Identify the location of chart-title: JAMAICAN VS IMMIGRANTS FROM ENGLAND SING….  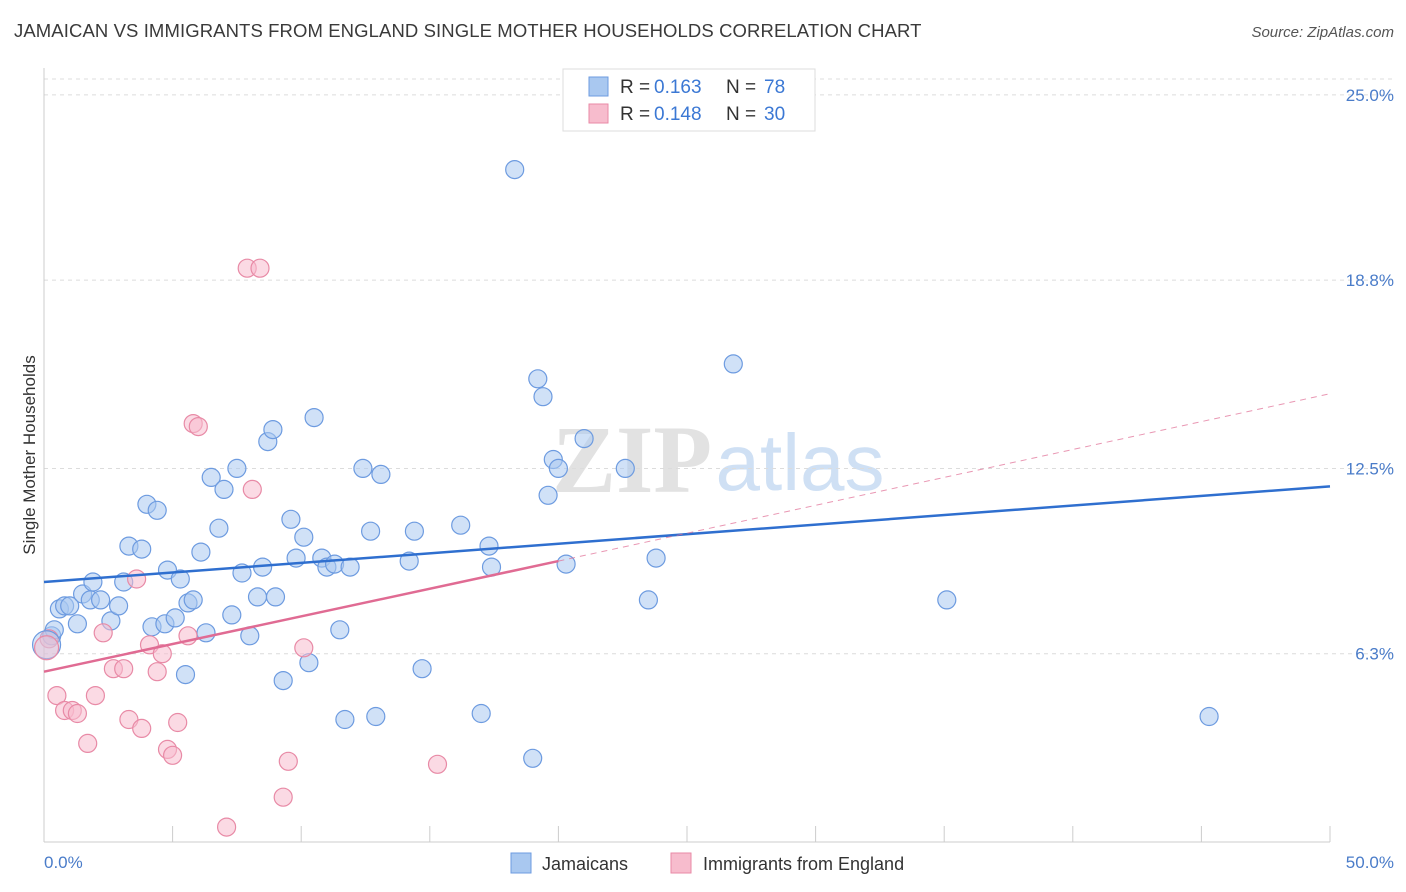
(468, 30).